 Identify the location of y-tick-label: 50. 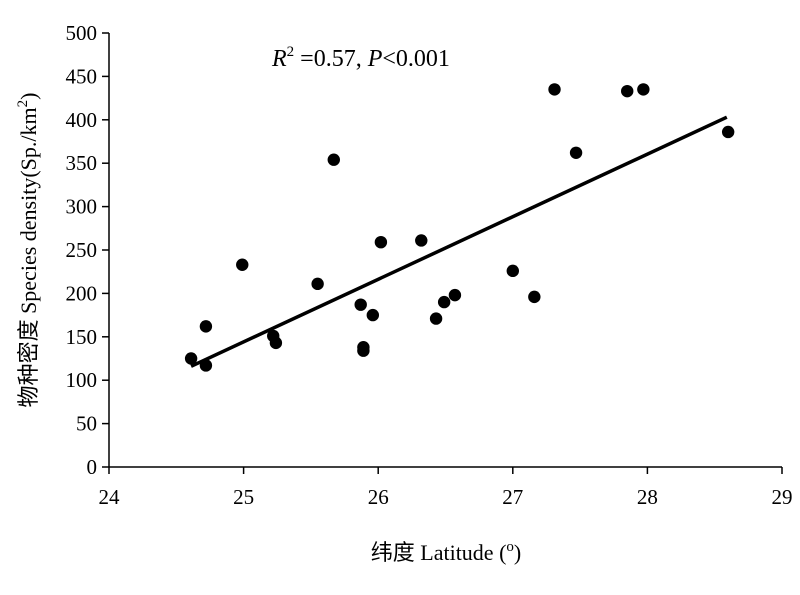
(86, 424).